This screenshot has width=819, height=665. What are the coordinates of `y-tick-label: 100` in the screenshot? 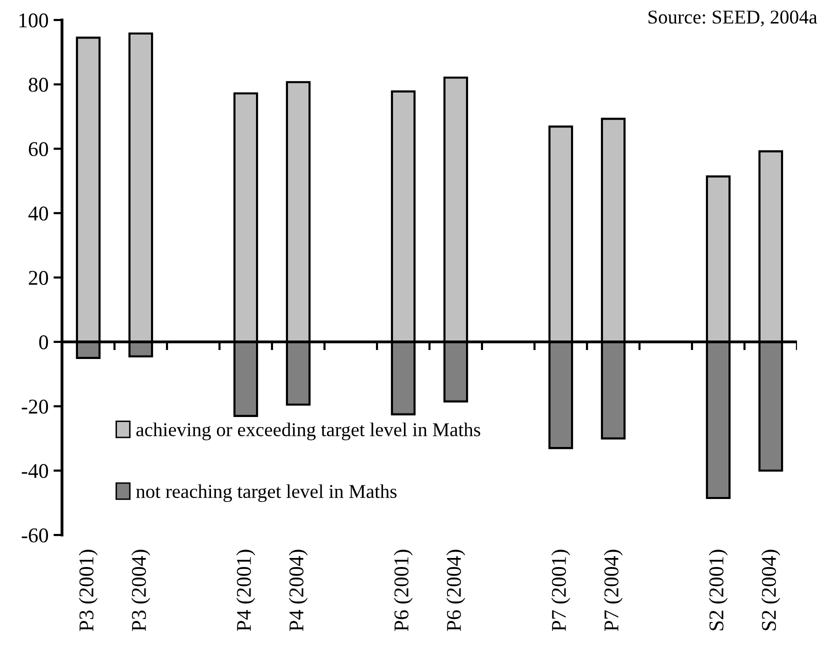 It's located at (33, 20).